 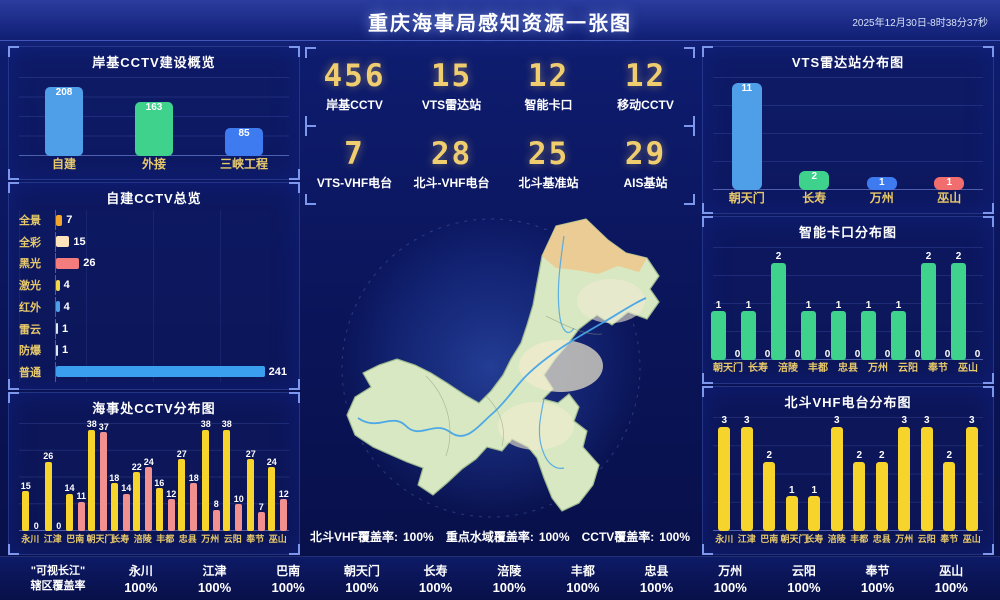 What do you see at coordinates (500, 24) in the screenshot?
I see `page-title: 重庆海事局感知资源一张图` at bounding box center [500, 24].